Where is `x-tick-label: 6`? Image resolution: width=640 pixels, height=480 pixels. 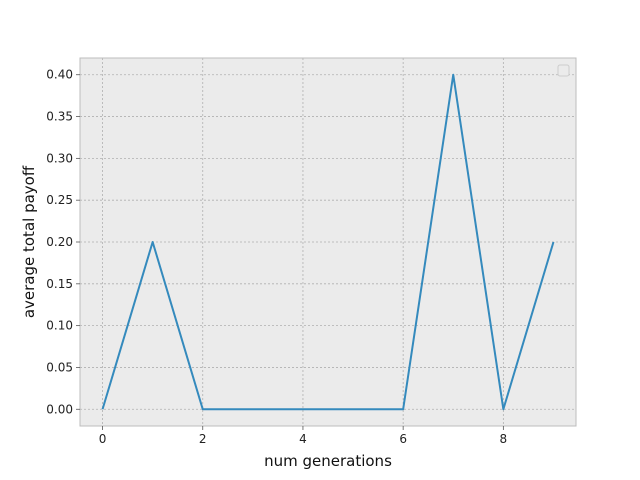
x-tick-label: 6 is located at coordinates (403, 439).